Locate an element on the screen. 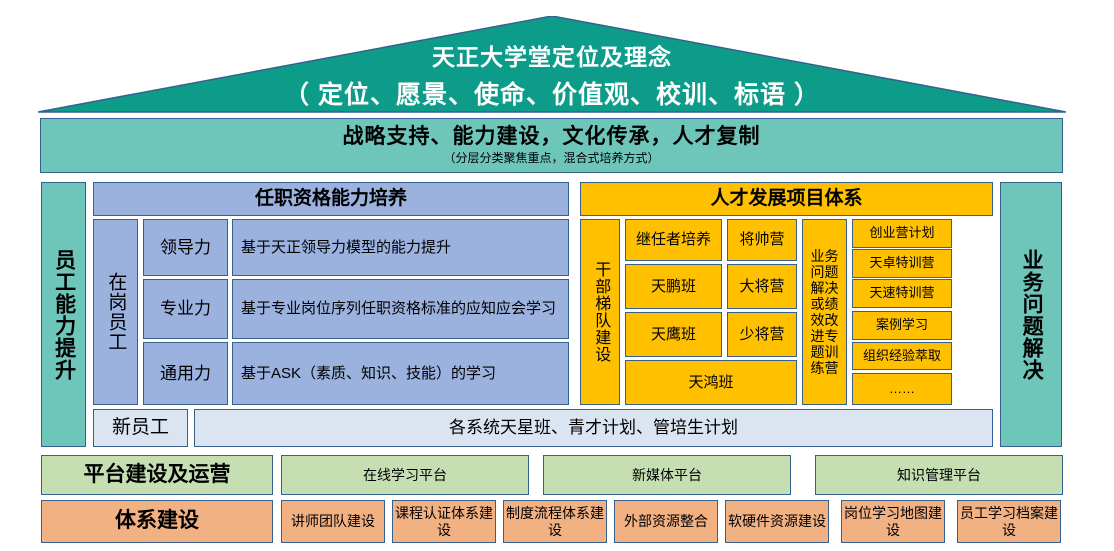  capability-professional: 专业力 is located at coordinates (185, 309).